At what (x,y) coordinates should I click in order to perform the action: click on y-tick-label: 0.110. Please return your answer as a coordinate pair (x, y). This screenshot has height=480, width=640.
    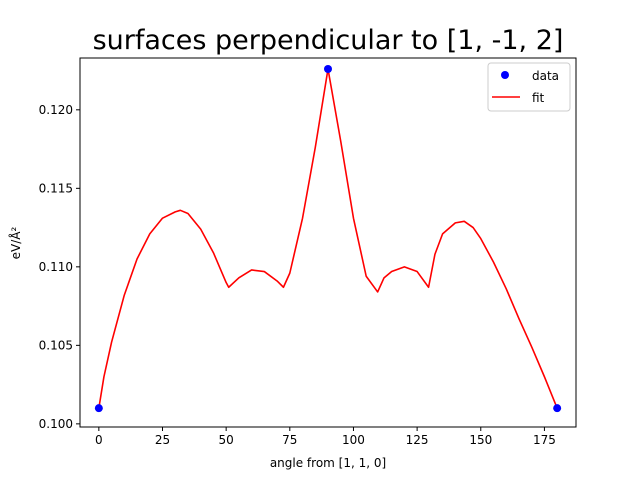
    Looking at the image, I should click on (56, 267).